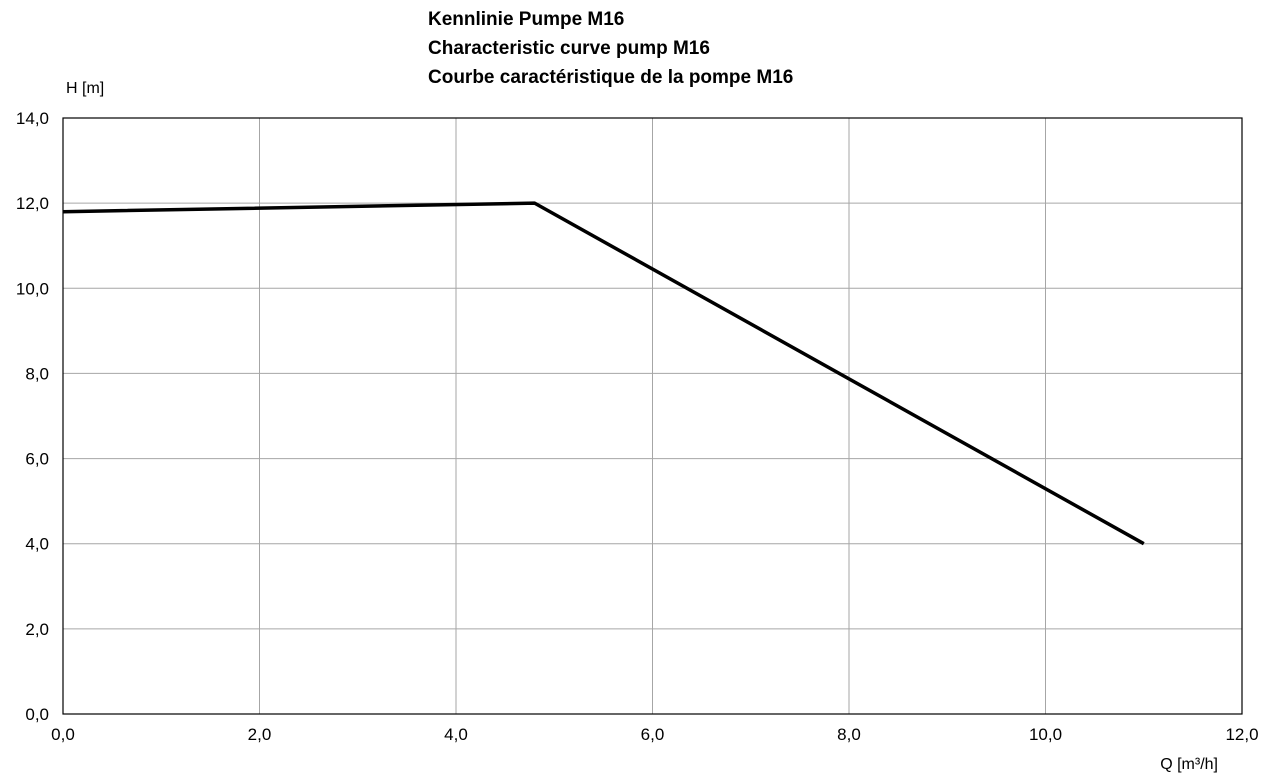 Image resolution: width=1278 pixels, height=774 pixels. I want to click on chart-title-line-en: Characteristic curve pump M16, so click(569, 48).